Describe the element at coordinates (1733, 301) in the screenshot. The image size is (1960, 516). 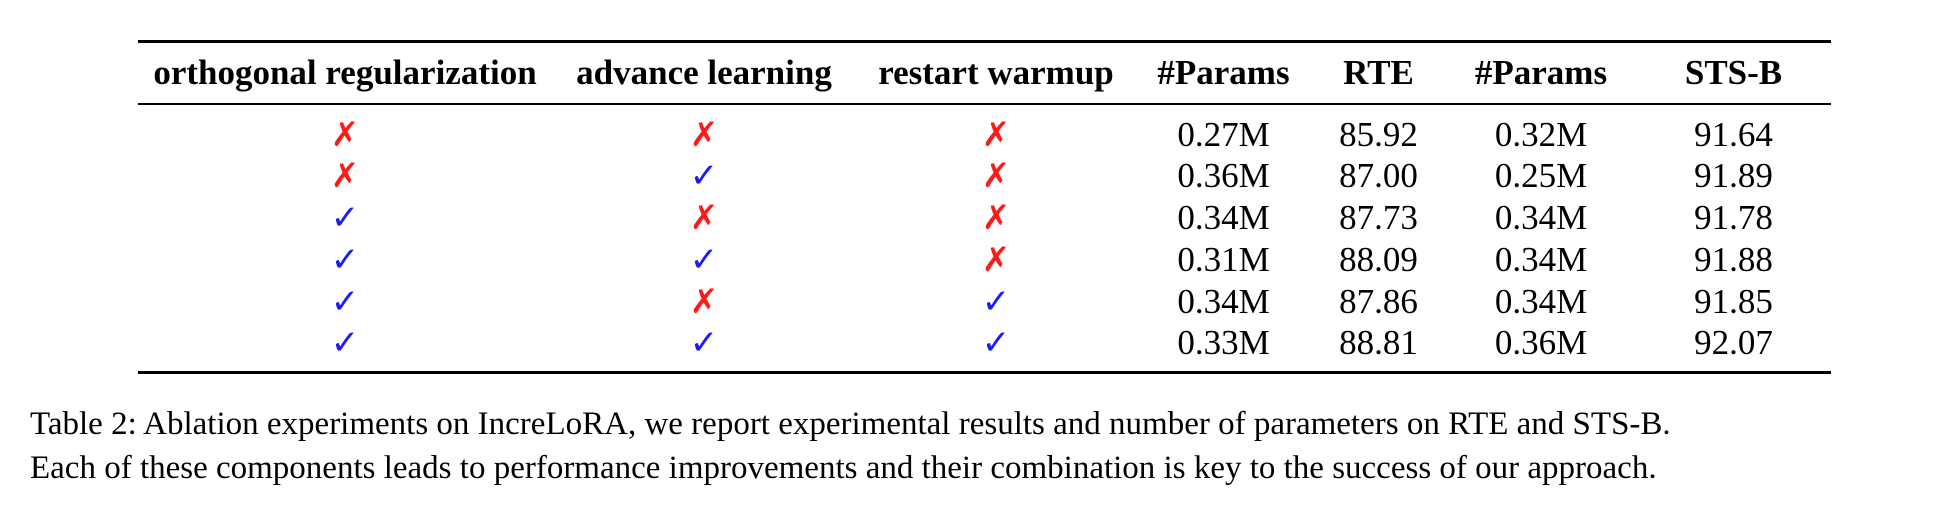
I see `stsb-cell: 91.85` at that location.